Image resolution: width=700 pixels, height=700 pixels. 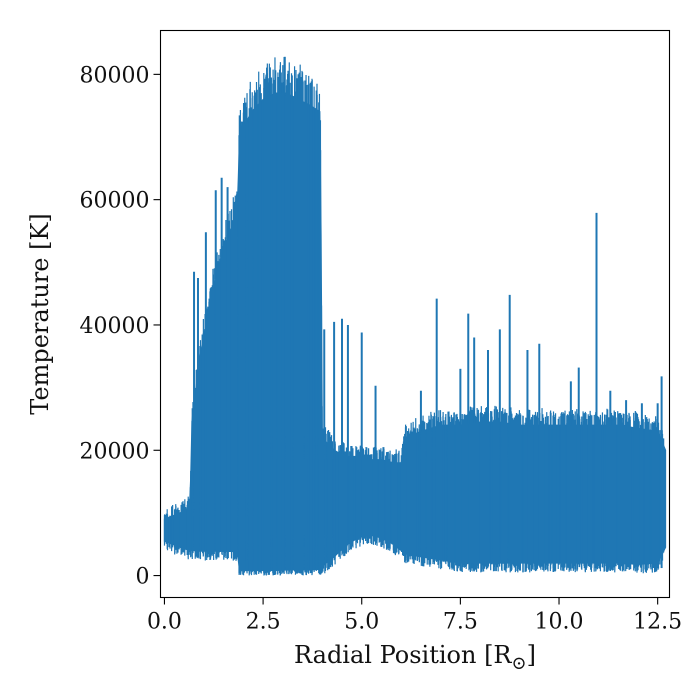 I want to click on x-tick-label: 0.0, so click(x=164, y=622).